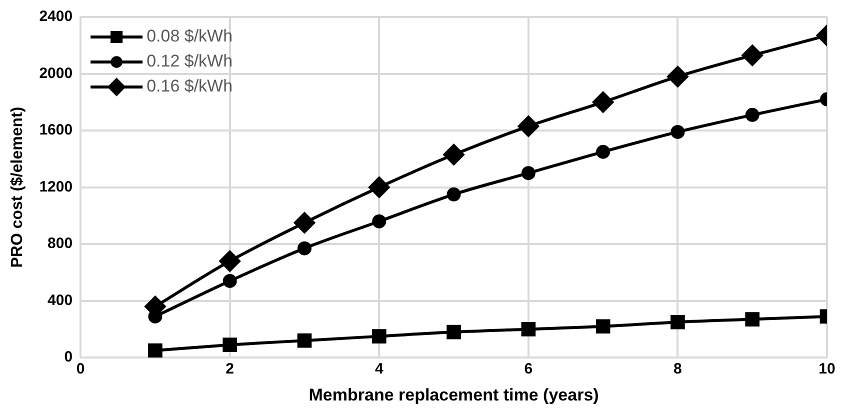 Image resolution: width=843 pixels, height=412 pixels. What do you see at coordinates (379, 369) in the screenshot?
I see `x-tick-label: 4` at bounding box center [379, 369].